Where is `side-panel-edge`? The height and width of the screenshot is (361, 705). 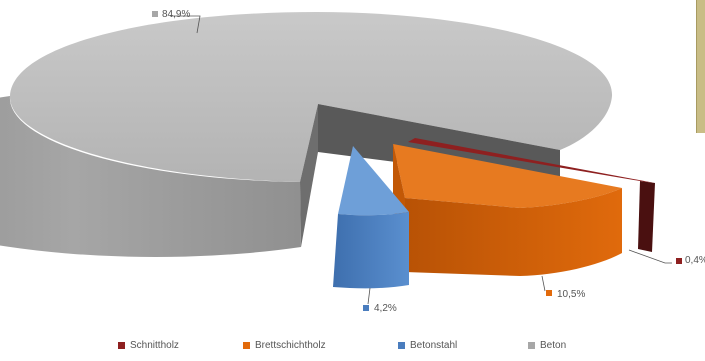 side-panel-edge is located at coordinates (700, 66).